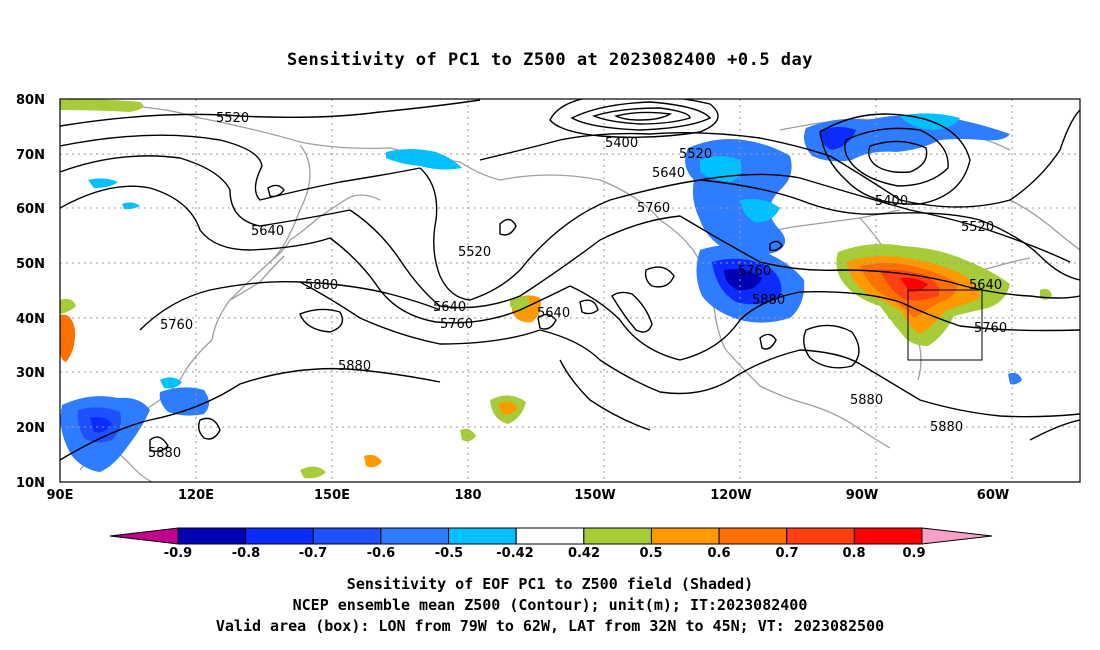 Image resolution: width=1100 pixels, height=650 pixels. I want to click on lon-label: 90W, so click(862, 495).